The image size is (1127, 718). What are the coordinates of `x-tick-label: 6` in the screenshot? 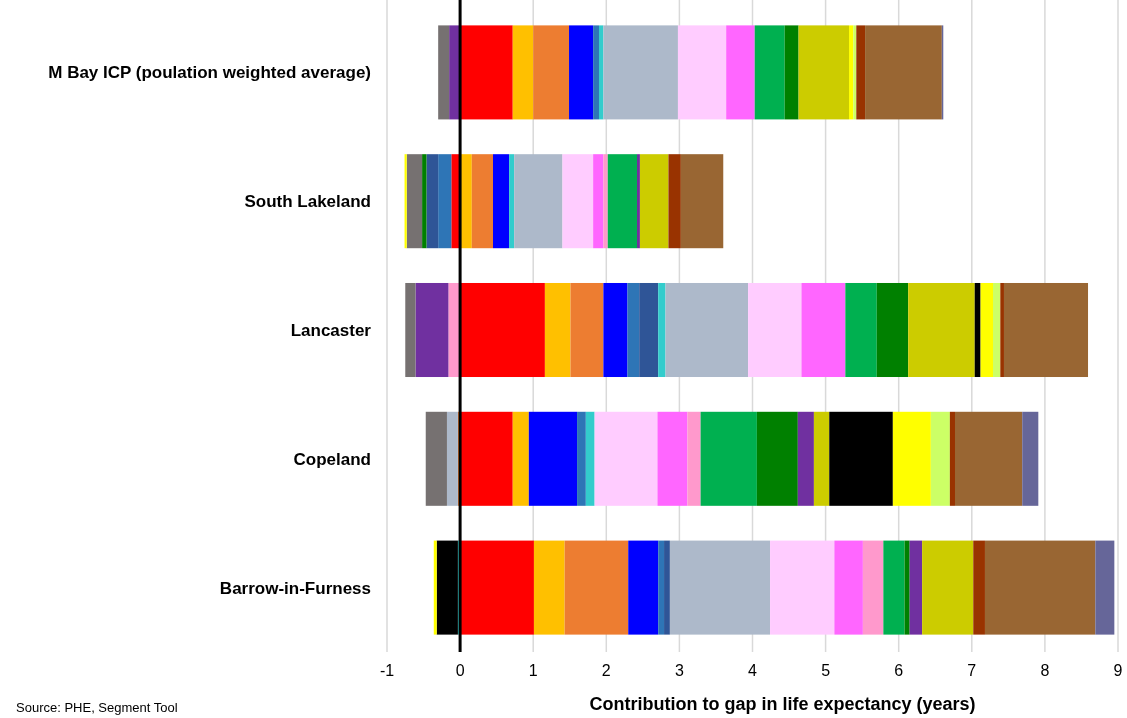 It's located at (899, 670).